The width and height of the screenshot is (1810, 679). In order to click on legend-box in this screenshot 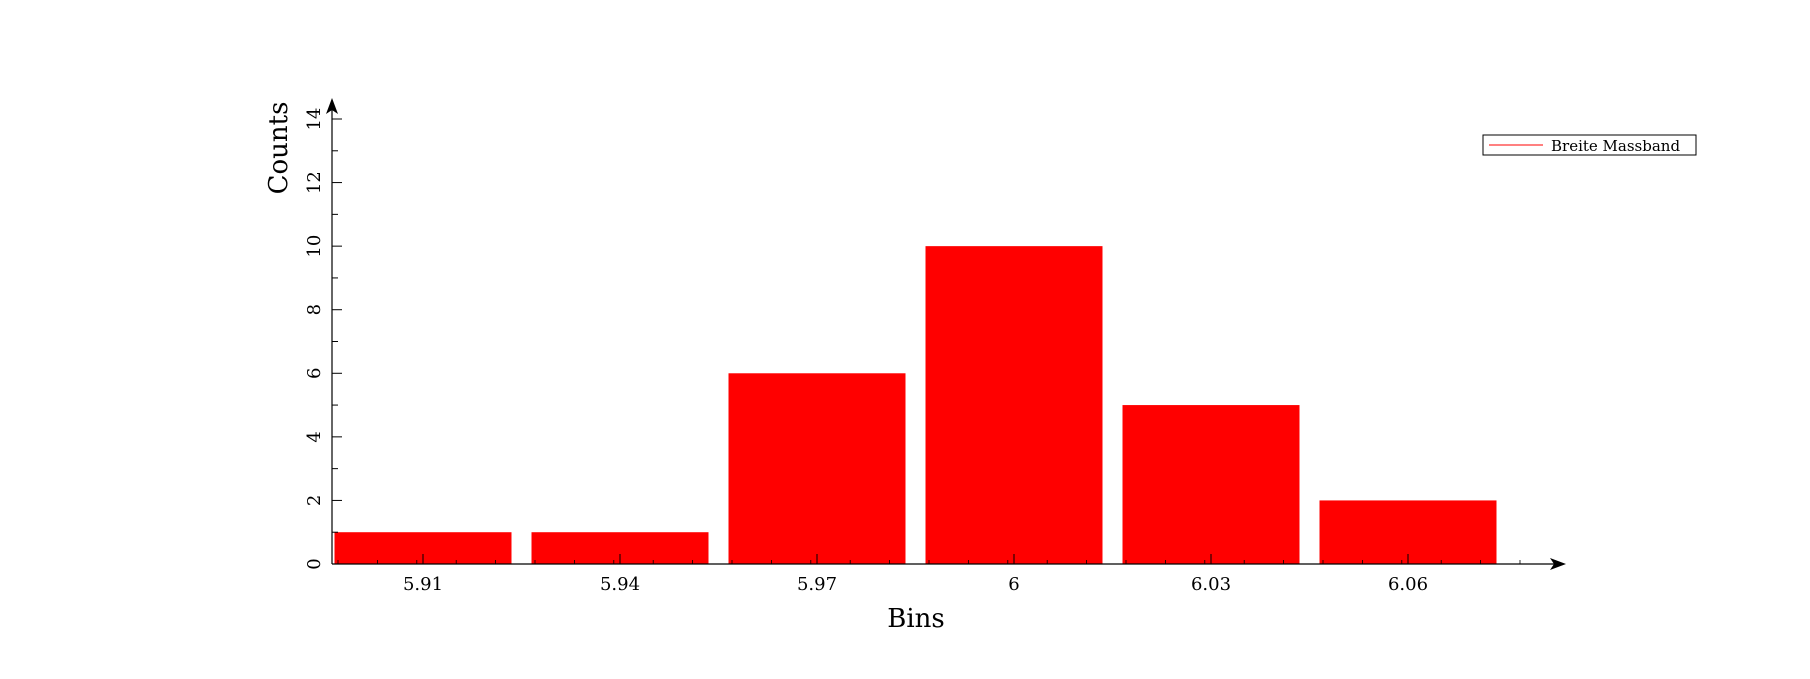, I will do `click(1589, 145)`.